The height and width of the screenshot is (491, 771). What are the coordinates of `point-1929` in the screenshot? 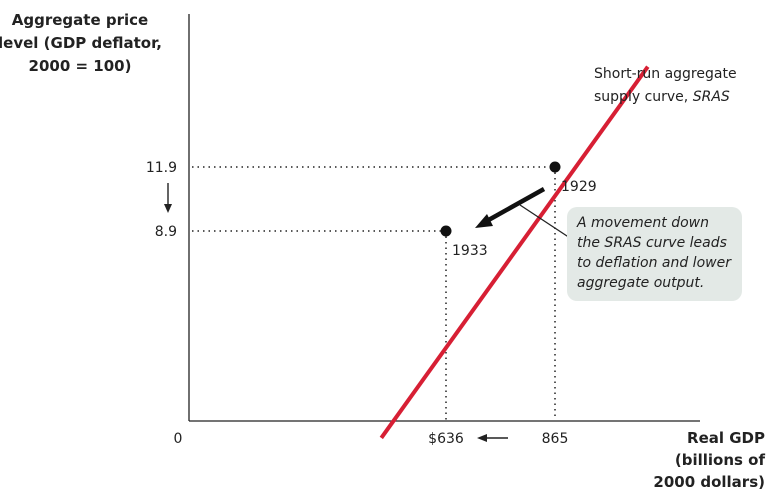 It's located at (555, 167).